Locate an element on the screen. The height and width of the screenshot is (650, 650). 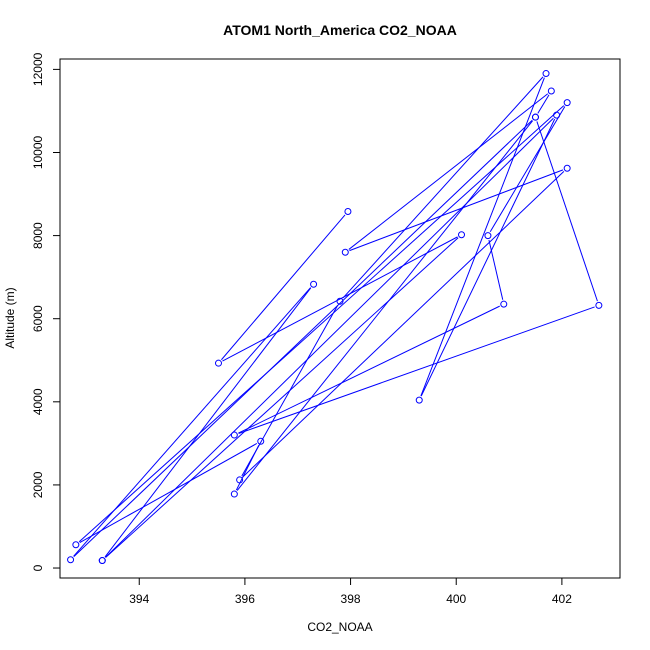
x-axis: 394 396 398 400 402 is located at coordinates (350, 591).